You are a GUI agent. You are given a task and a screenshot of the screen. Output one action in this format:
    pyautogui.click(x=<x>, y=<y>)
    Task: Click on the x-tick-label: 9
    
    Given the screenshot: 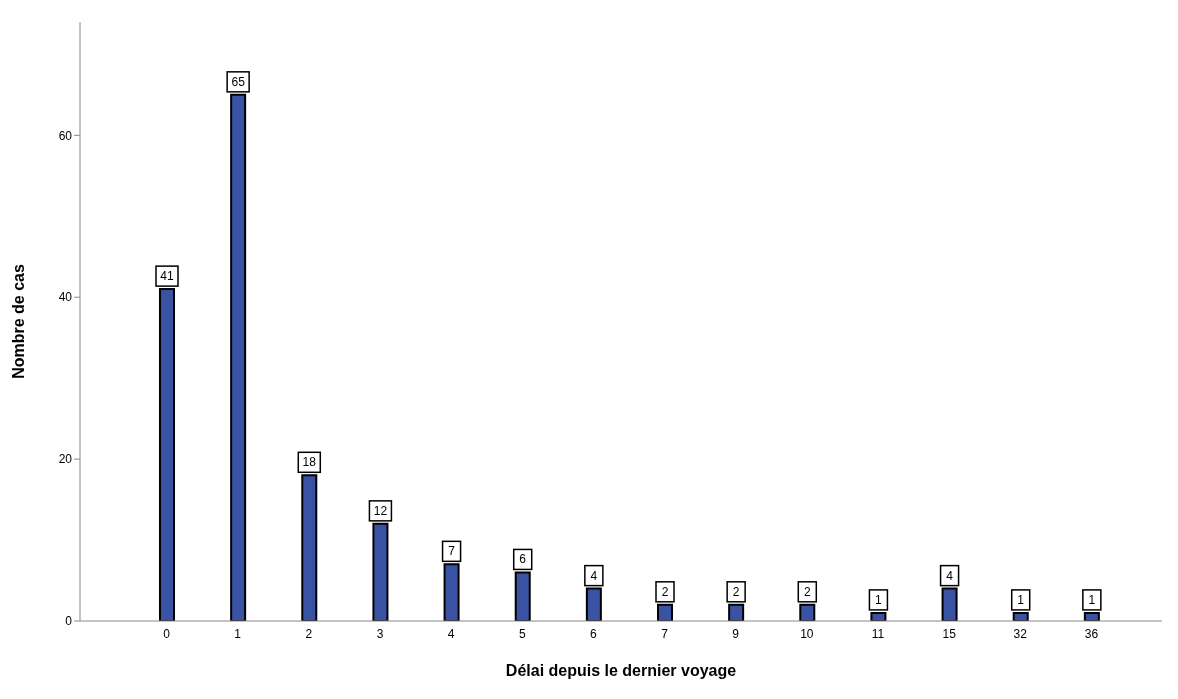 What is the action you would take?
    pyautogui.click(x=736, y=633)
    